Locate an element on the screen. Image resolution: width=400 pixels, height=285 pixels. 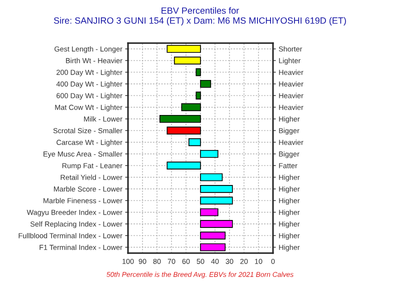
chart-subtitle: Sire: SANJIRO 3 GUNI 154 (ET) x Dam: M6 MS MICHIYOSHI 619D (ET) is located at coordinates (200, 21).